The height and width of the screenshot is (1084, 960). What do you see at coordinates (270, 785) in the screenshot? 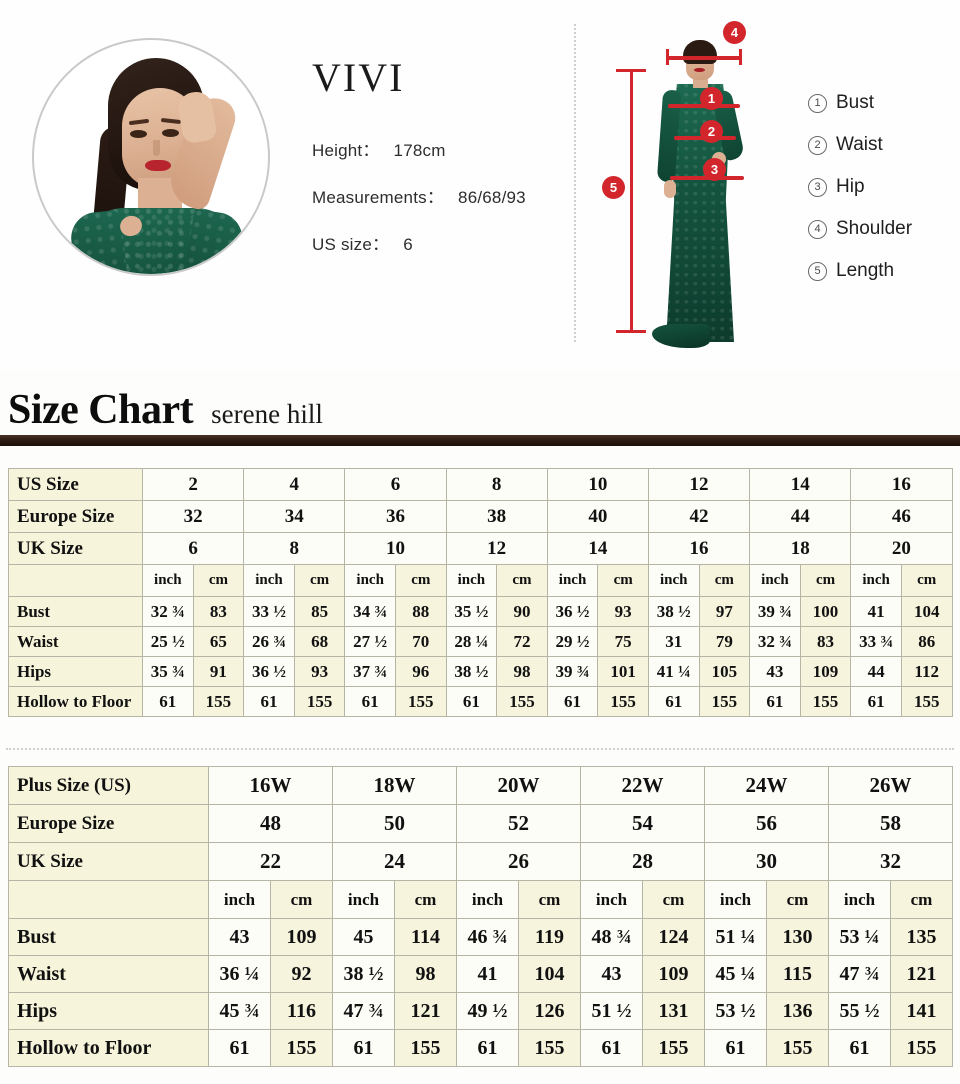
I see `size-value-cell: 16W` at bounding box center [270, 785].